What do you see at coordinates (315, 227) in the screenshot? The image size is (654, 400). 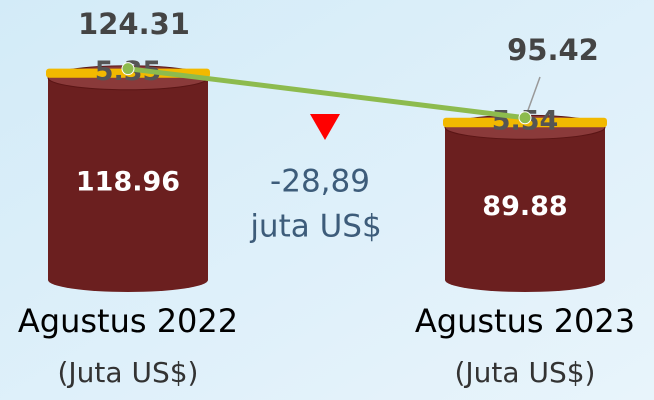 I see `annotation-unit: juta US$` at bounding box center [315, 227].